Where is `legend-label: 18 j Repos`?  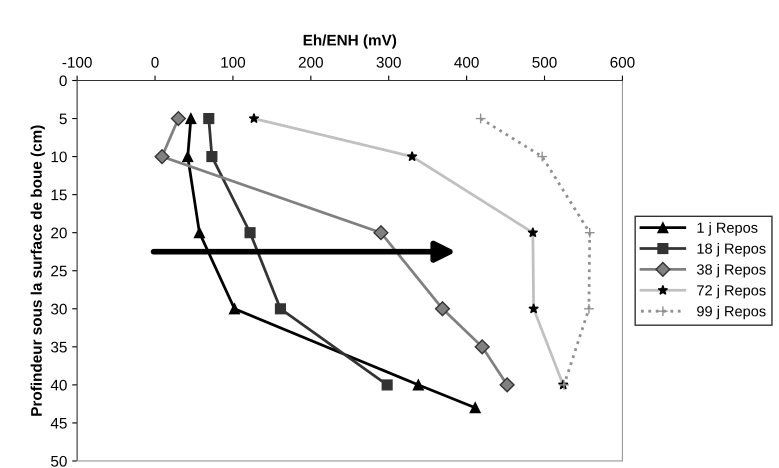 legend-label: 18 j Repos is located at coordinates (732, 250).